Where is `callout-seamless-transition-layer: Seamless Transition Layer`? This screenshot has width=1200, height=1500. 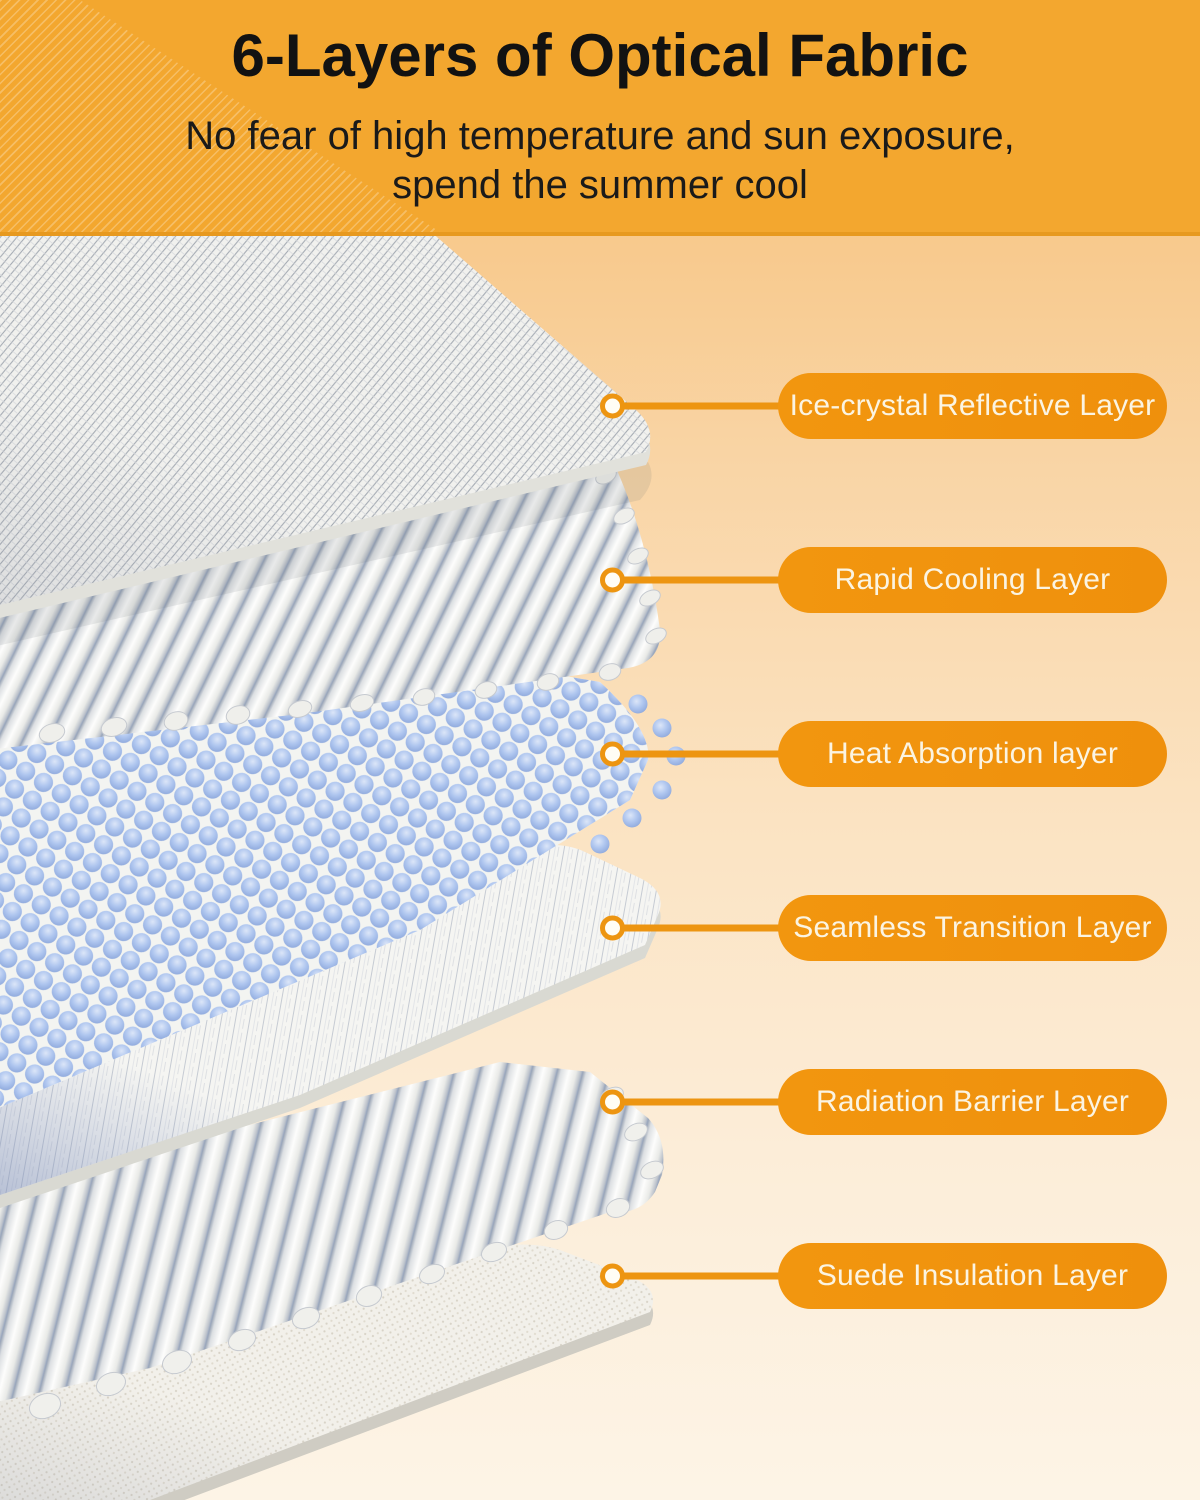
callout-seamless-transition-layer: Seamless Transition Layer is located at coordinates (600, 928).